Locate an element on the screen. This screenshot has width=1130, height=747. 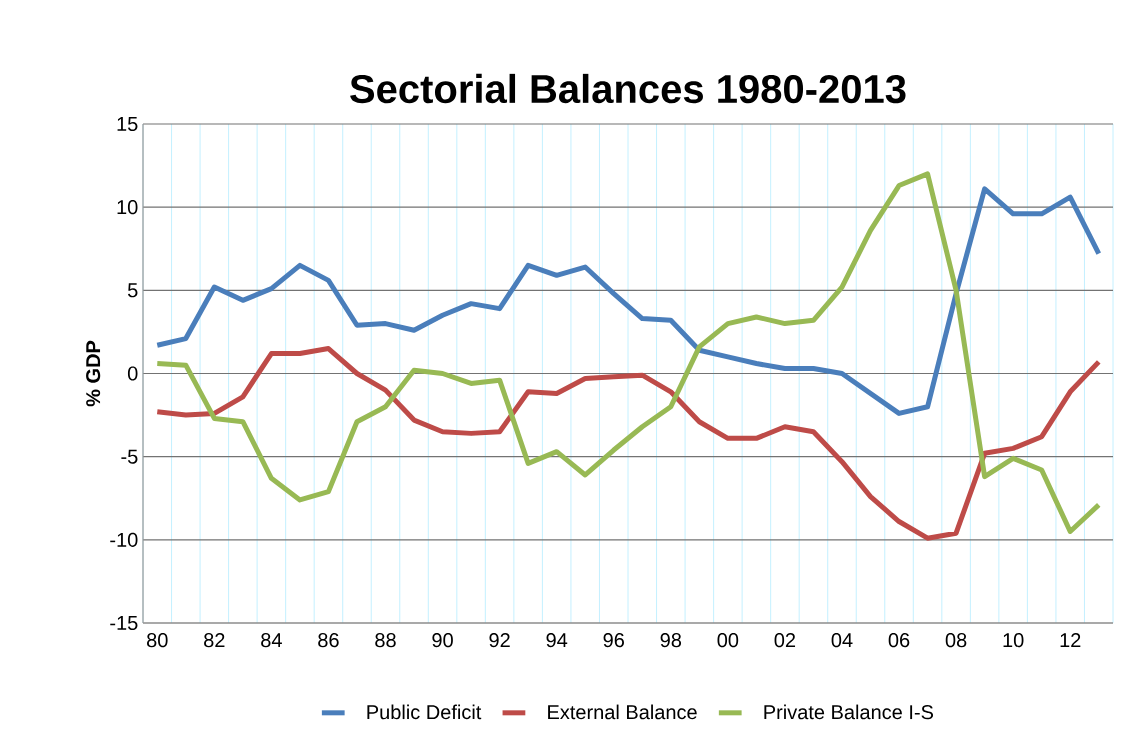
x-tick-label: 98 is located at coordinates (671, 640).